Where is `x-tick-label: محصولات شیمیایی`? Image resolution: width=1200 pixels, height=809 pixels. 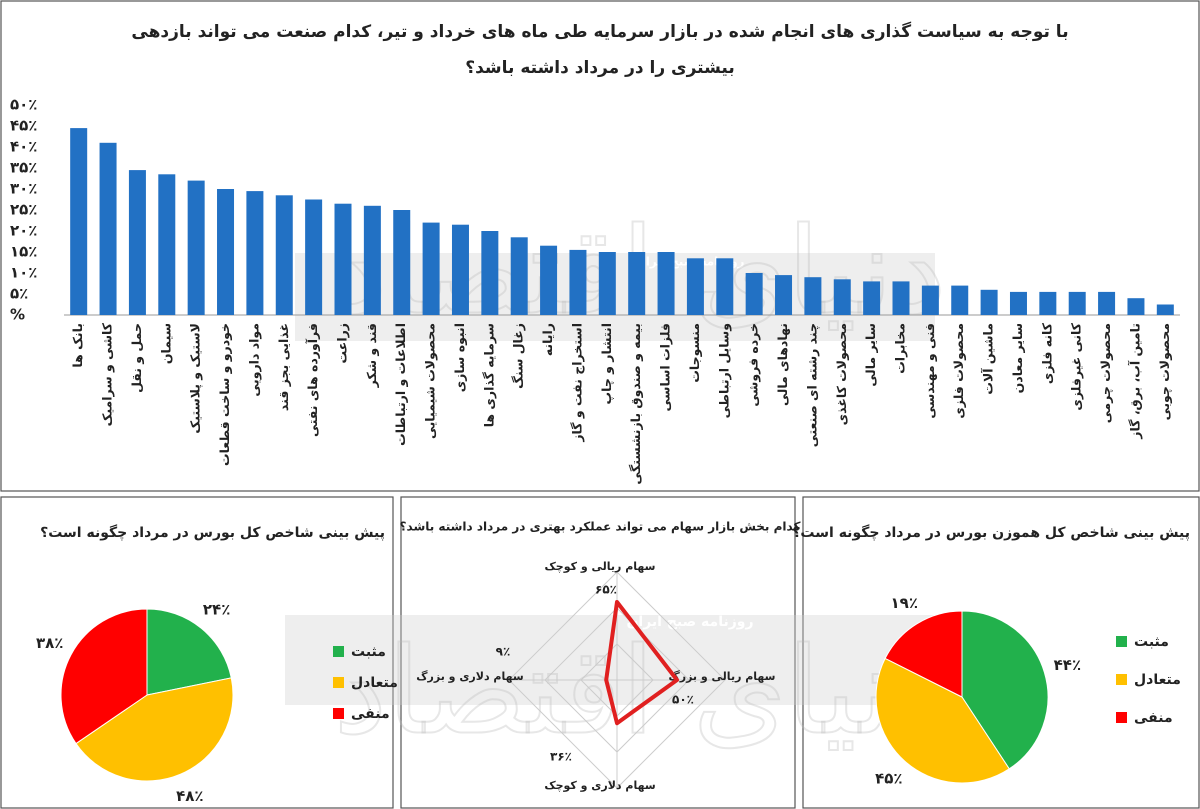
x-tick-label: محصولات شیمیایی is located at coordinates (430, 381).